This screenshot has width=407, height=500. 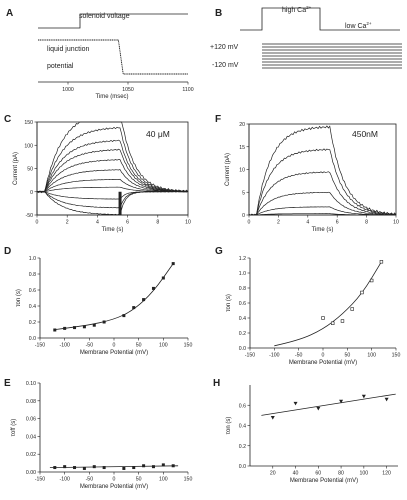 I want to click on y-tick-label: 0.06, so click(x=31, y=420).